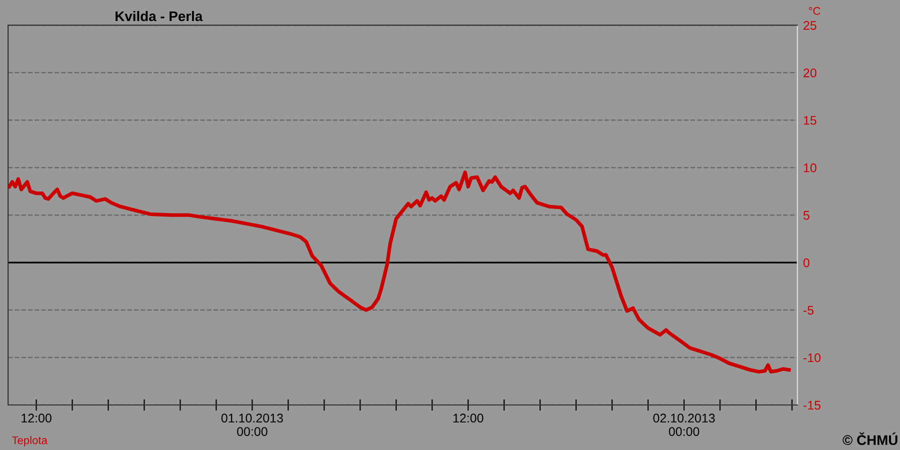  I want to click on x-tick-label: 01.10.2013 00:00, so click(252, 425).